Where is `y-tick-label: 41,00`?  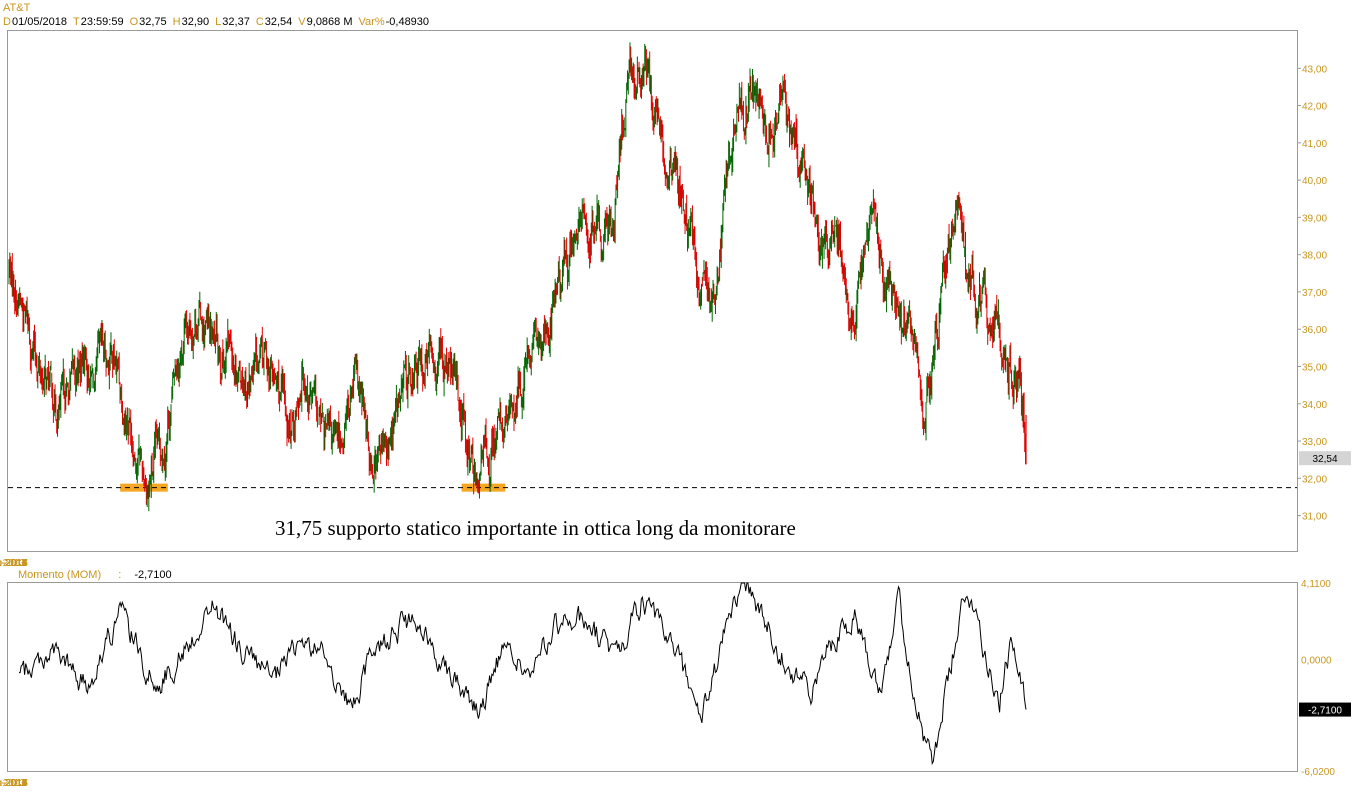 y-tick-label: 41,00 is located at coordinates (1314, 144).